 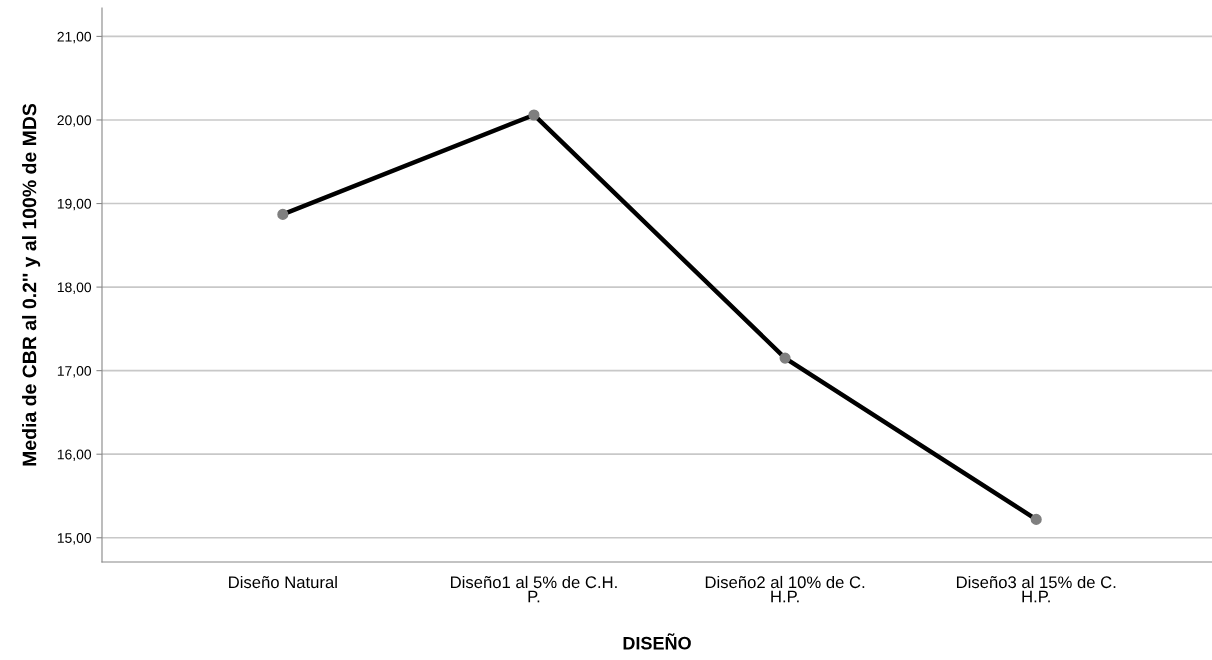 I want to click on y-tick-label: 15,00, so click(x=74, y=539).